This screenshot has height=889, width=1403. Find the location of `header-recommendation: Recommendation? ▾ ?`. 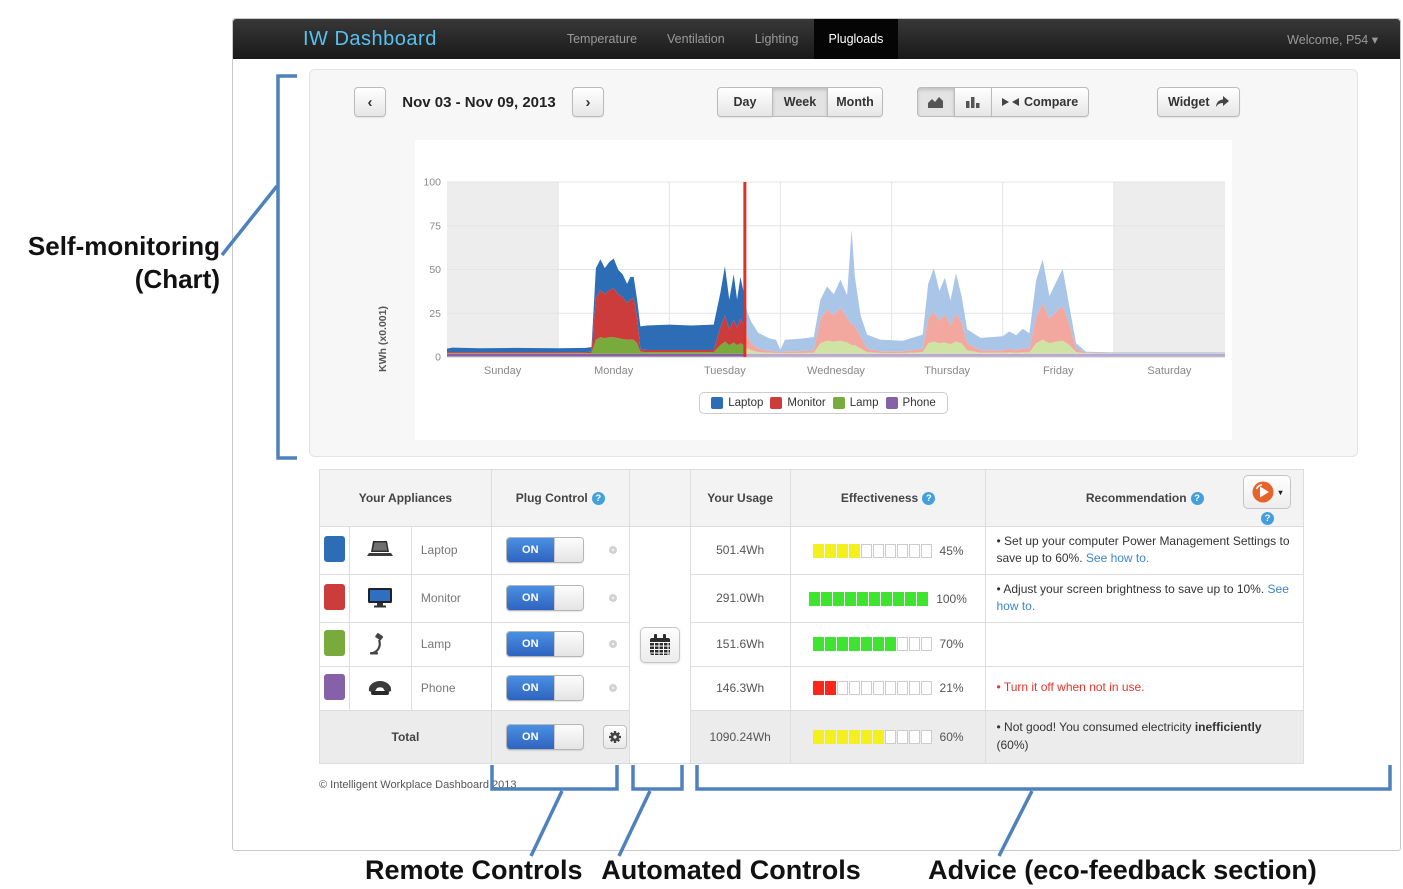

header-recommendation: Recommendation? ▾ ? is located at coordinates (1144, 498).